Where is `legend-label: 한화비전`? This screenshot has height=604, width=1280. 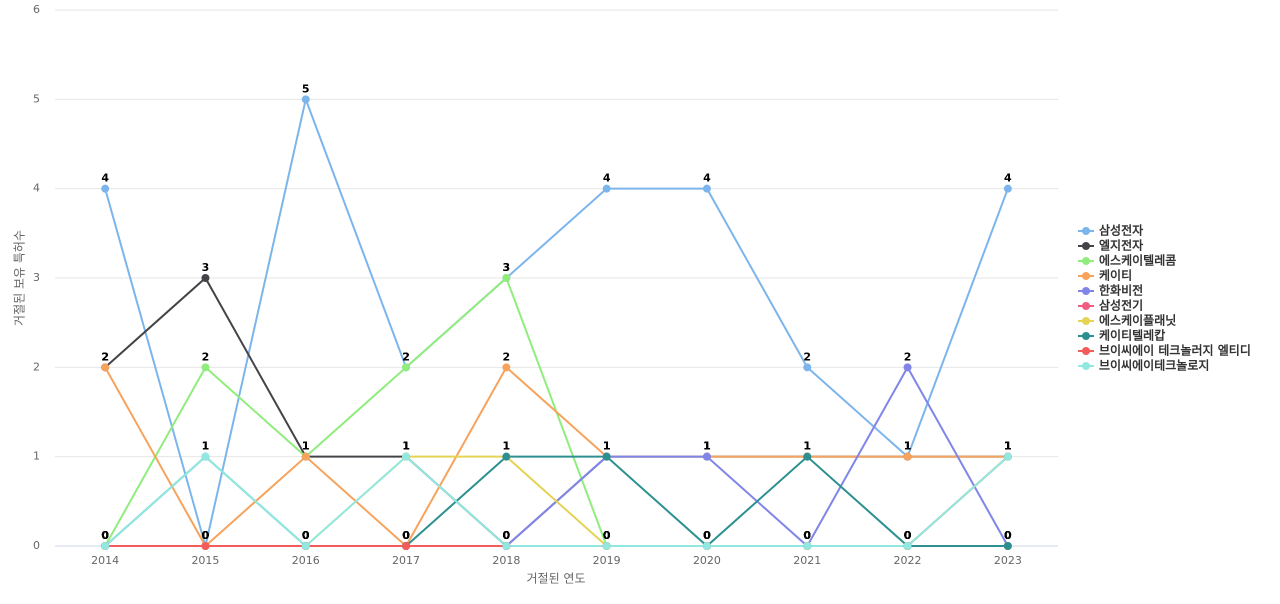
legend-label: 한화비전 is located at coordinates (1121, 290).